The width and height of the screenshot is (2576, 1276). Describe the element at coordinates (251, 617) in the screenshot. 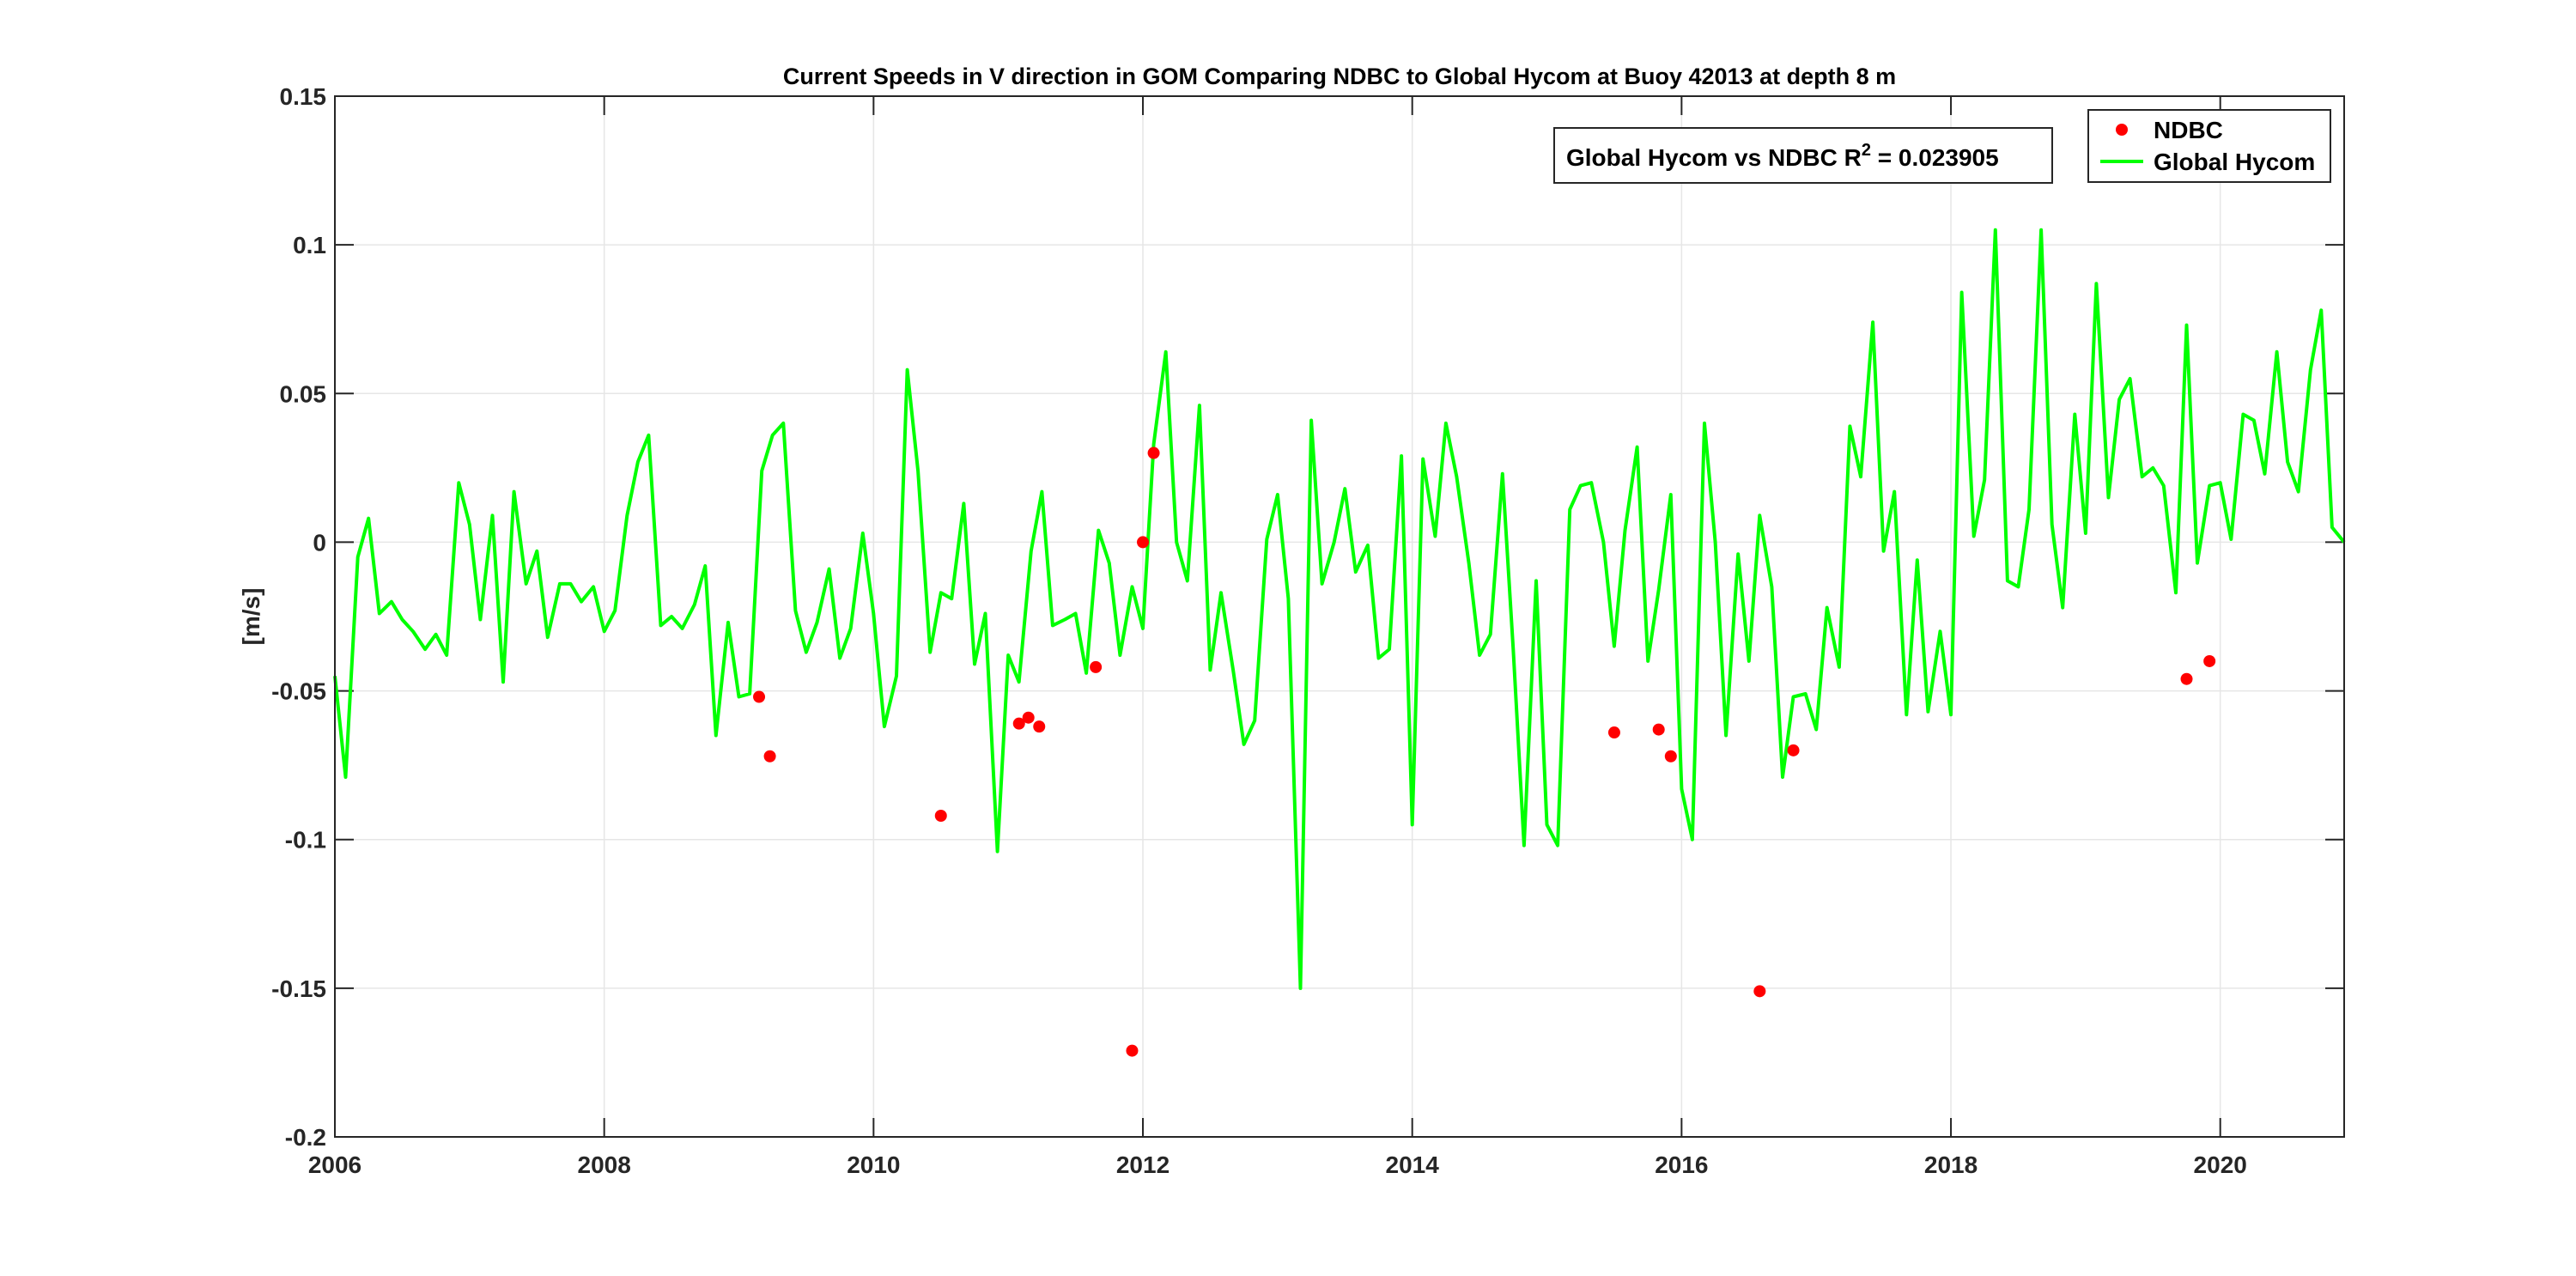

I see `y-axis-label: [m/s]` at that location.